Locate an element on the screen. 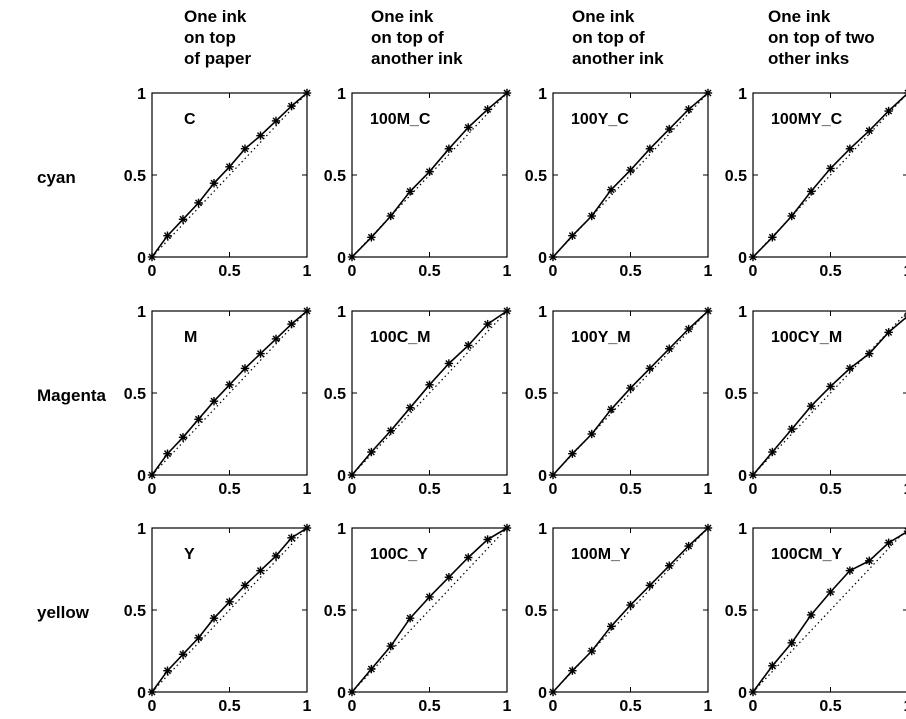 The width and height of the screenshot is (906, 719). chart-panel: 00 0.5 0.5 1 1 M is located at coordinates (218, 401).